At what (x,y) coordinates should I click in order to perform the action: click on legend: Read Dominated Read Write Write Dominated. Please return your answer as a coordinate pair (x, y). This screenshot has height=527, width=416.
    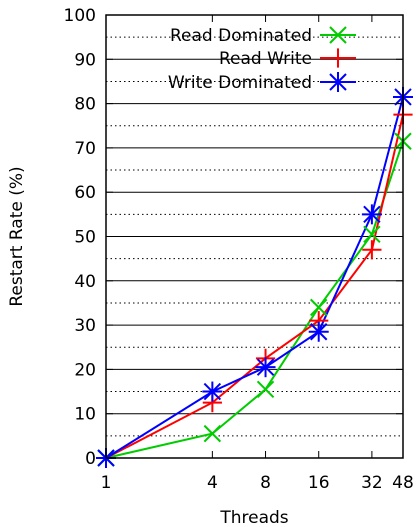
    Looking at the image, I should click on (262, 59).